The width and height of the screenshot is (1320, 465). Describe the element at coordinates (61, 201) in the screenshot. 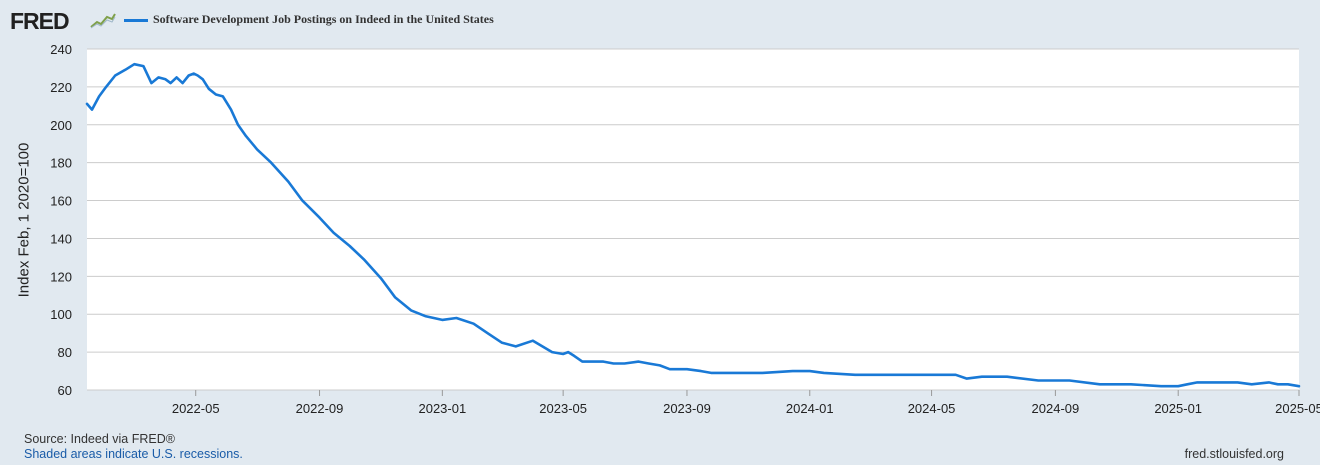

I see `y-tick-label: 160` at that location.